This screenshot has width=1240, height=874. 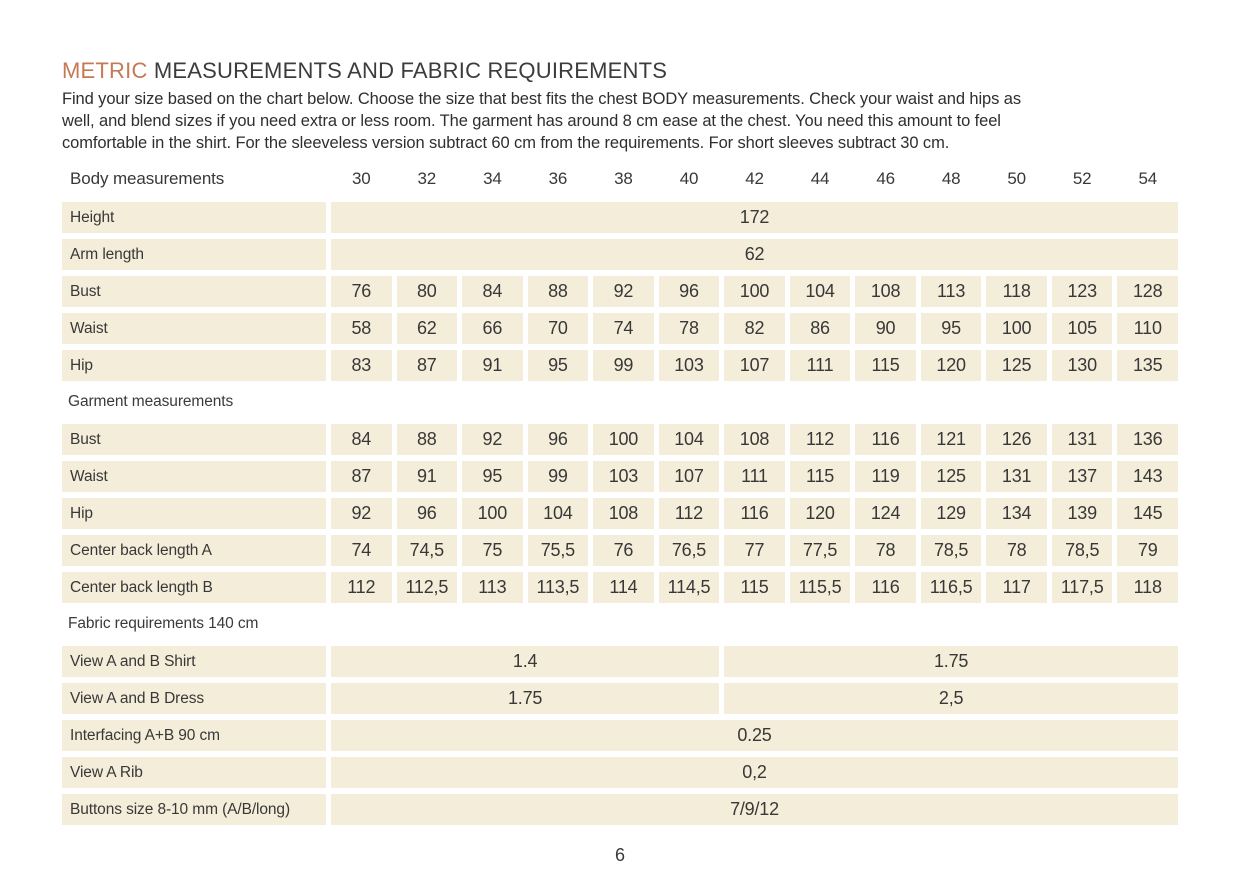 What do you see at coordinates (754, 328) in the screenshot?
I see `value-cell: 82` at bounding box center [754, 328].